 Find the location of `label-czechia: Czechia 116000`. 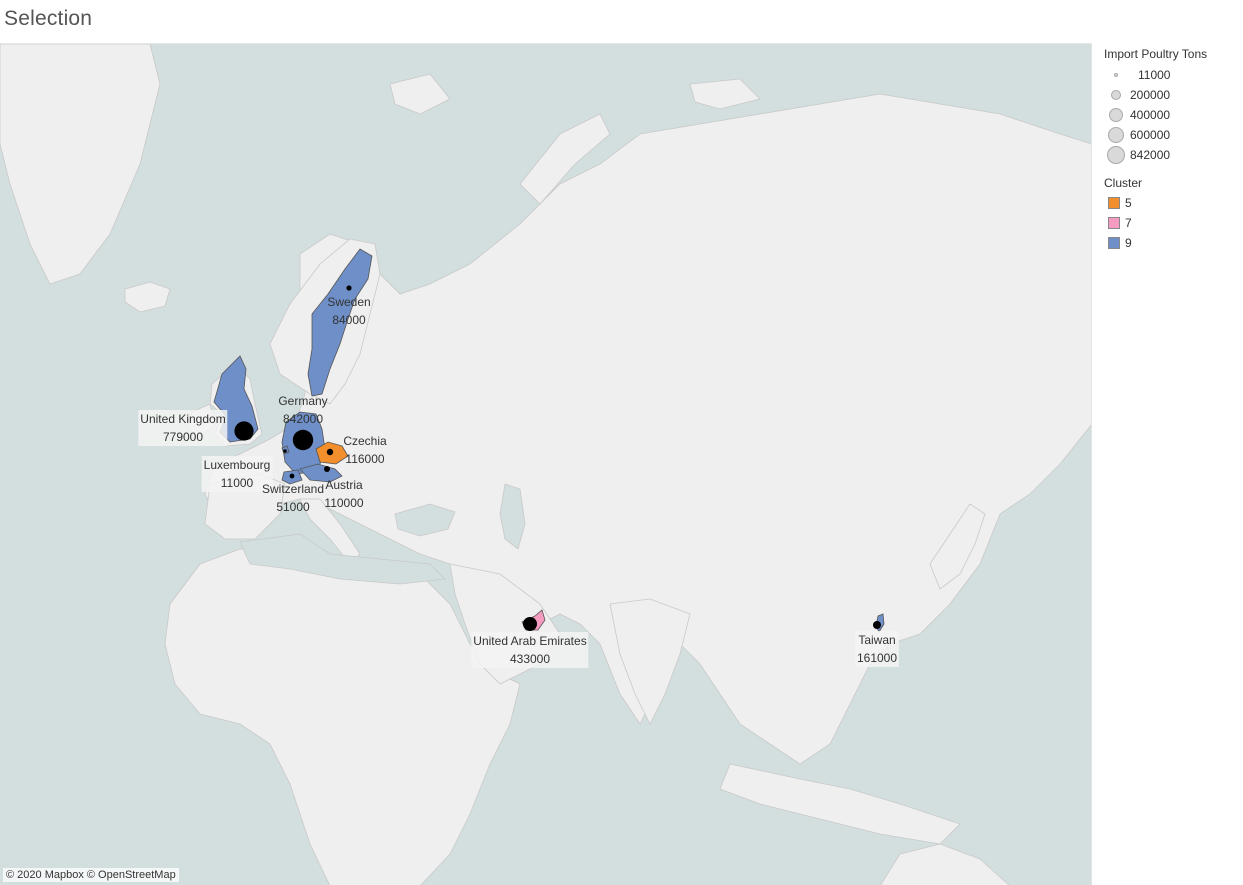

label-czechia: Czechia 116000 is located at coordinates (365, 450).